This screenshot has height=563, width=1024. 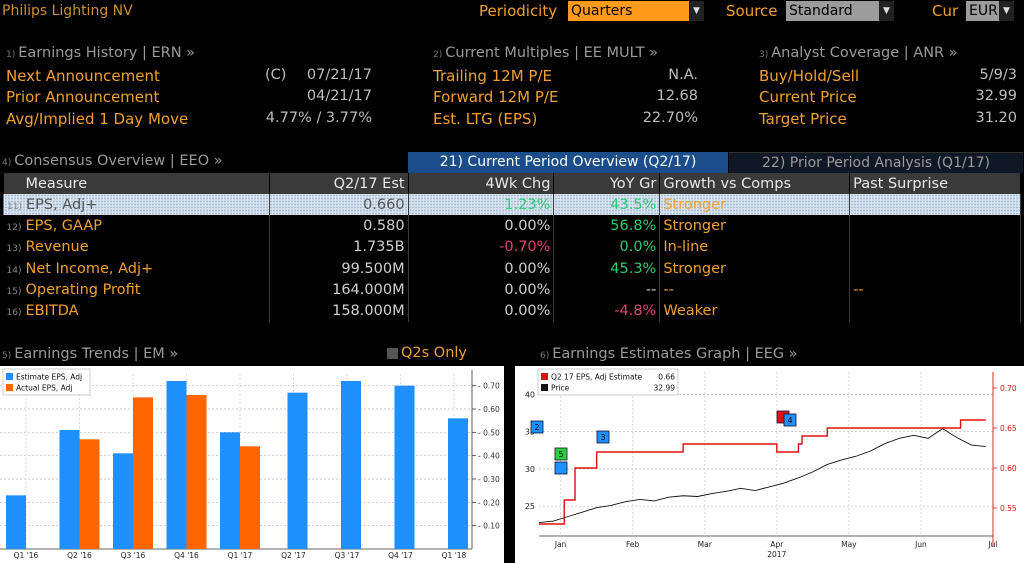 What do you see at coordinates (339, 268) in the screenshot?
I see `estimate-cell: 99.500M` at bounding box center [339, 268].